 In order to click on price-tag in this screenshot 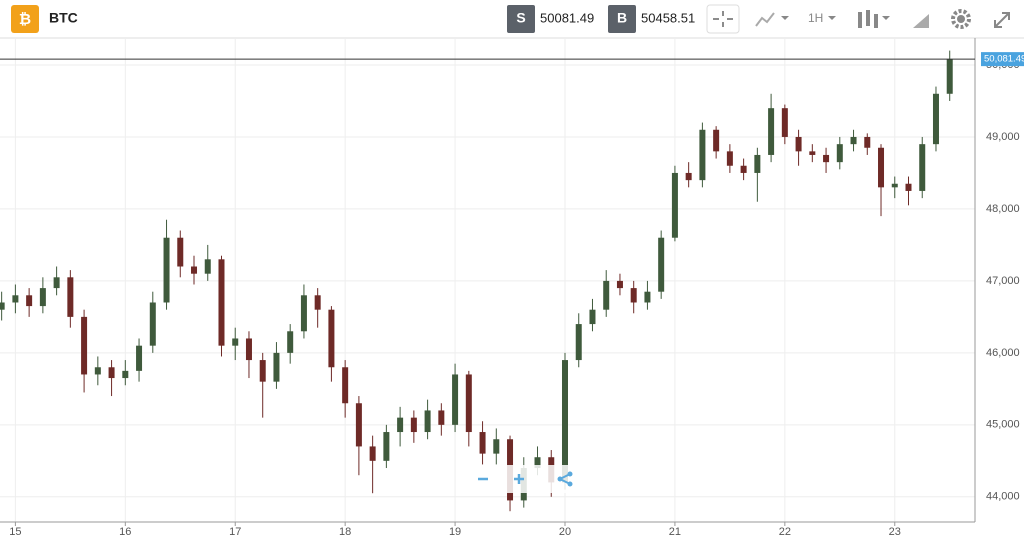, I will do `click(1002, 59)`.